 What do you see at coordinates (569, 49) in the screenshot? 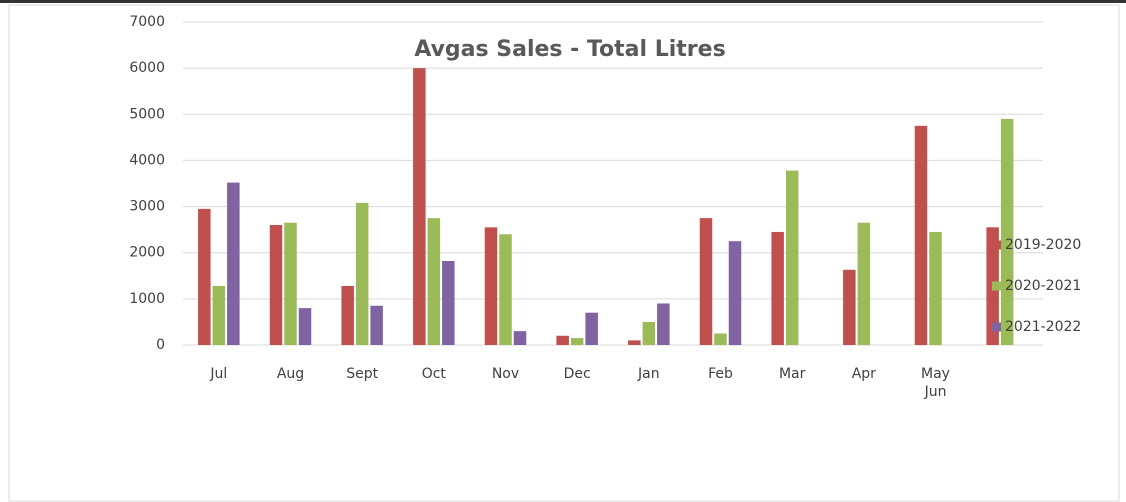
I see `chart-title: Avgas Sales - Total Litres` at bounding box center [569, 49].